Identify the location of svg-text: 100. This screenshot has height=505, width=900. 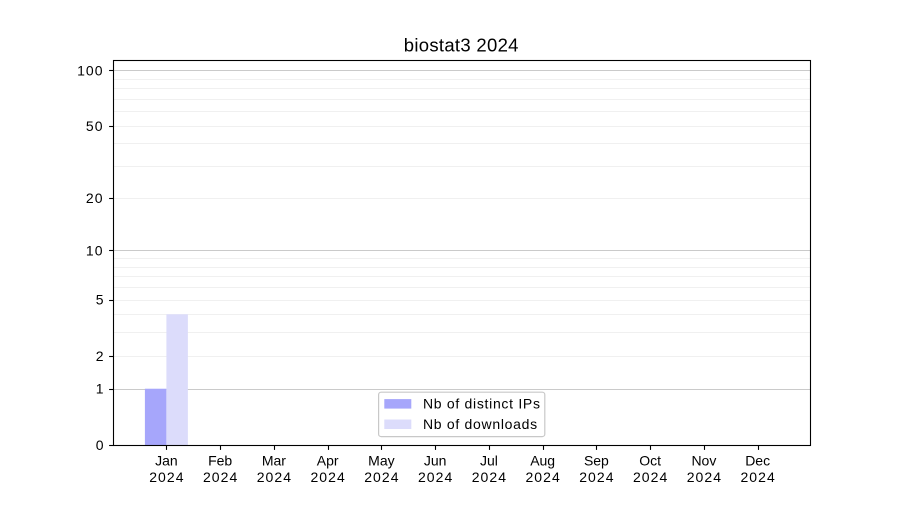
(90, 70).